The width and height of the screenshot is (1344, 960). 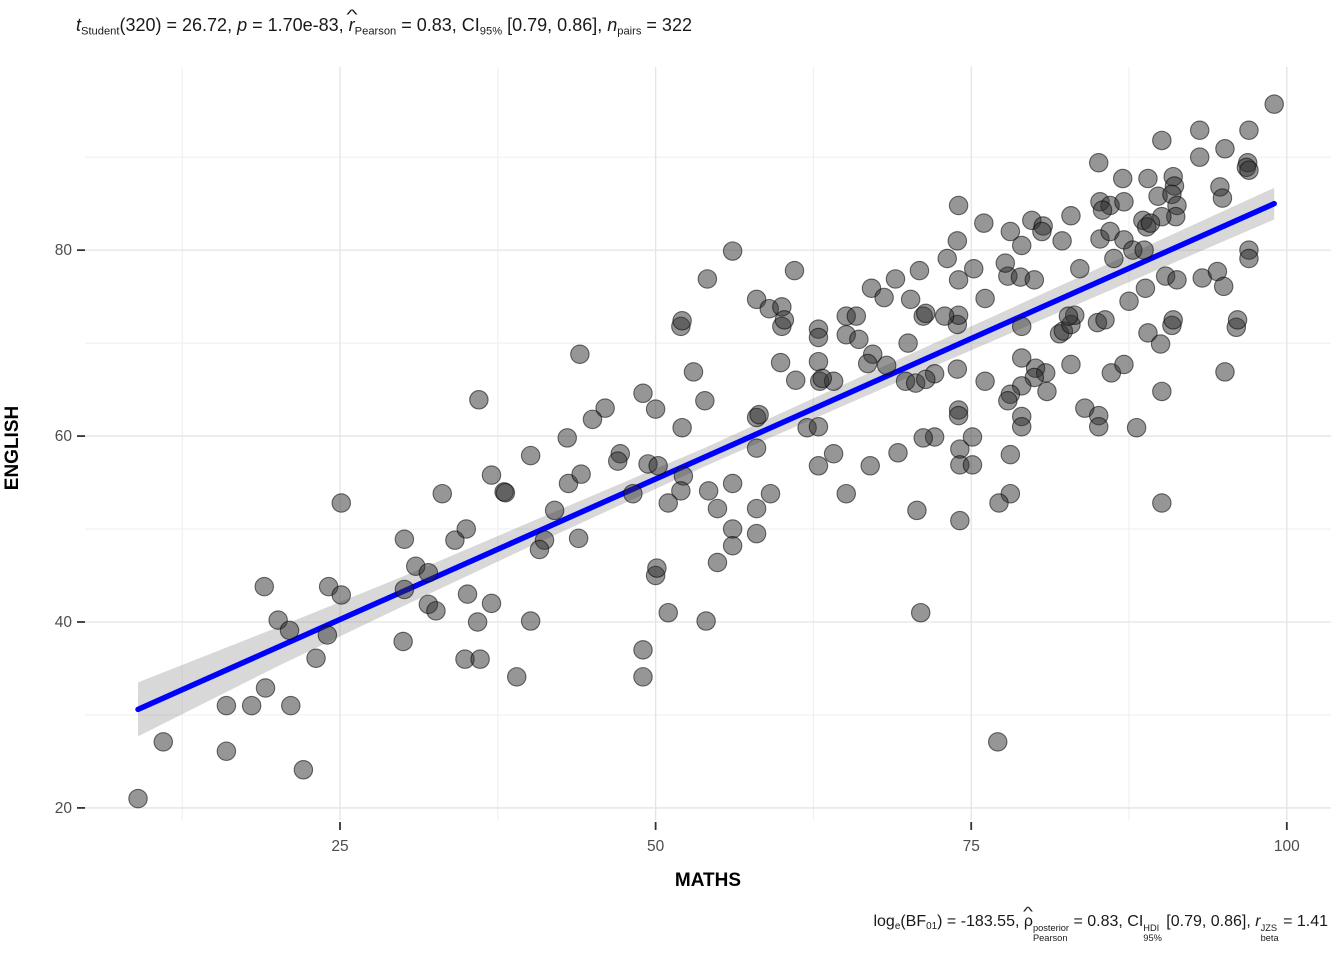 I want to click on stat-segment: (BF, so click(x=913, y=921).